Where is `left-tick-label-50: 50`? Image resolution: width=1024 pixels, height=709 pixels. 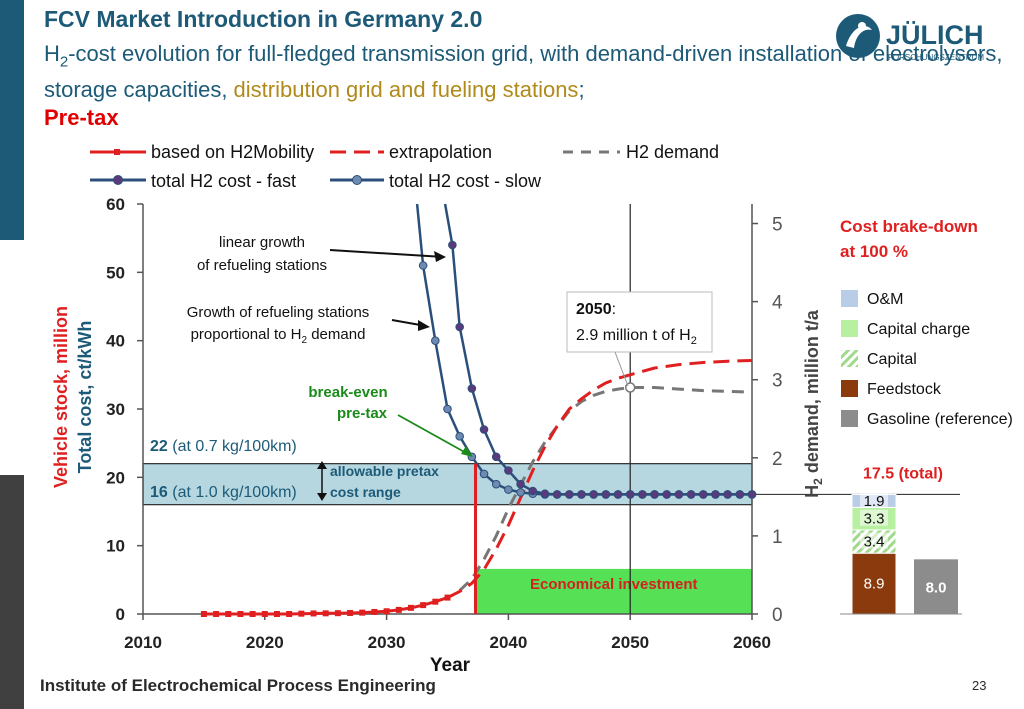 left-tick-label-50: 50 is located at coordinates (115, 272).